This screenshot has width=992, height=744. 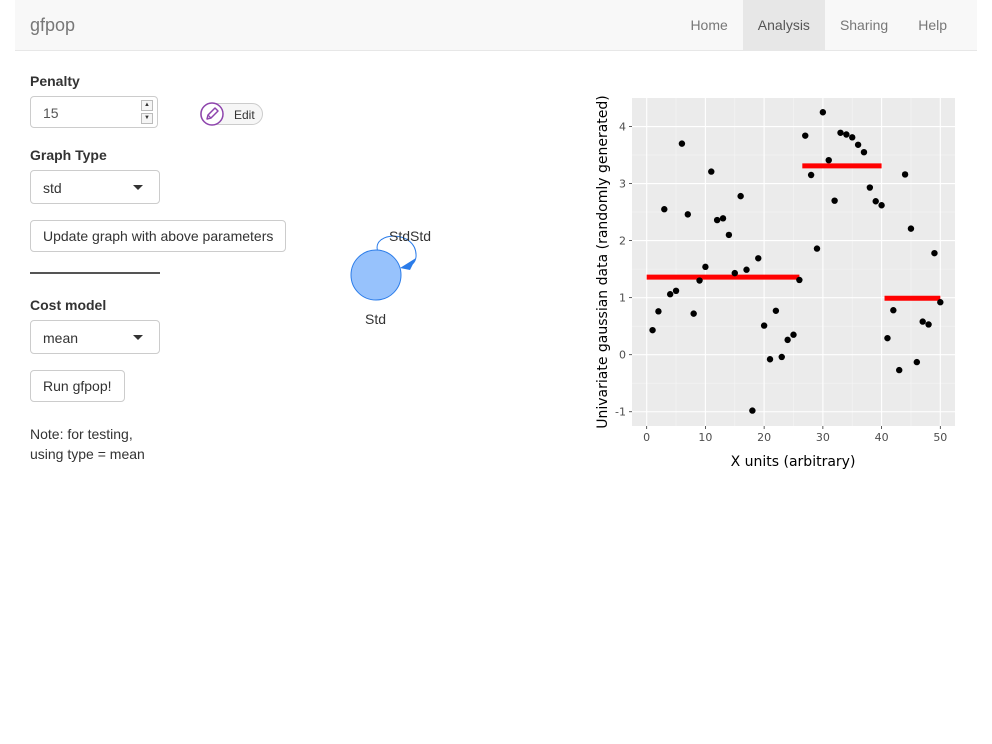 I want to click on graph-network: StdStd Std, so click(x=395, y=280).